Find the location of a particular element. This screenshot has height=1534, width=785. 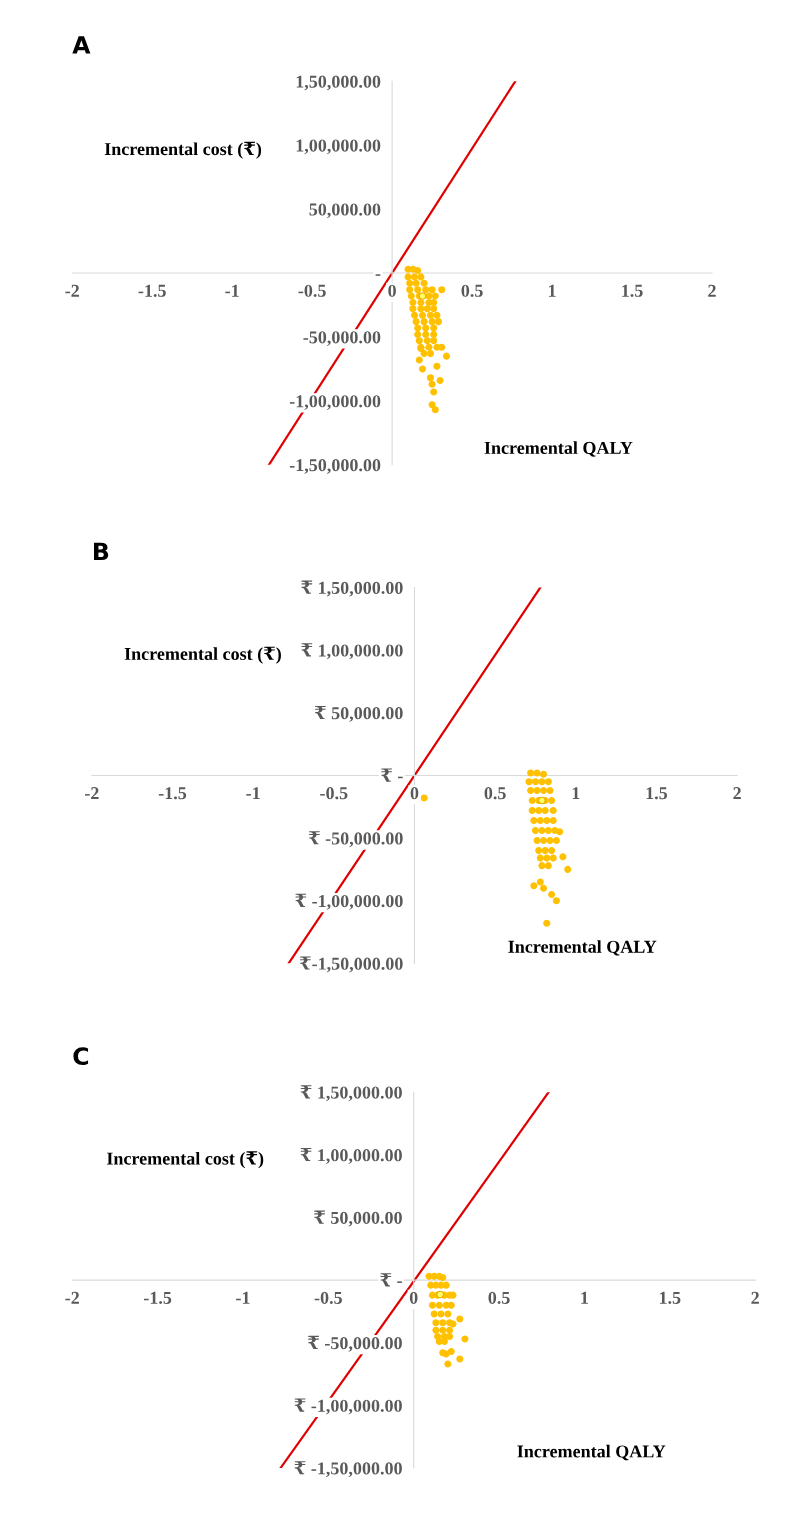

y-tick-label: 1,00,000.00 is located at coordinates (338, 147).